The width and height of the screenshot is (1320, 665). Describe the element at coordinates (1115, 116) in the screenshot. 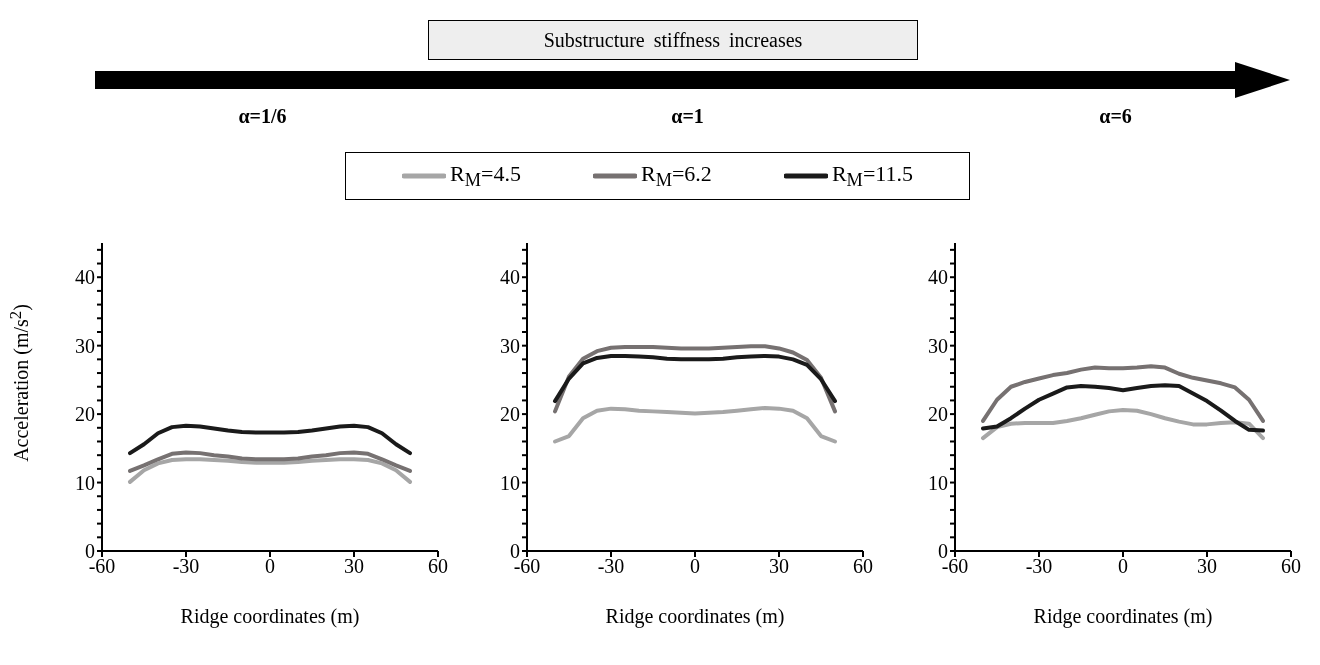

I see `chart-title: α=6` at that location.